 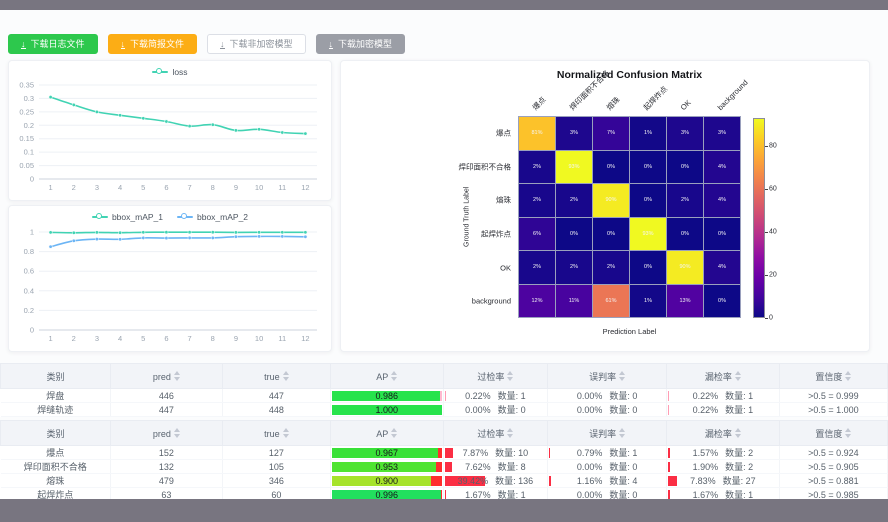 I want to click on pred-cell: 132, so click(x=166, y=466).